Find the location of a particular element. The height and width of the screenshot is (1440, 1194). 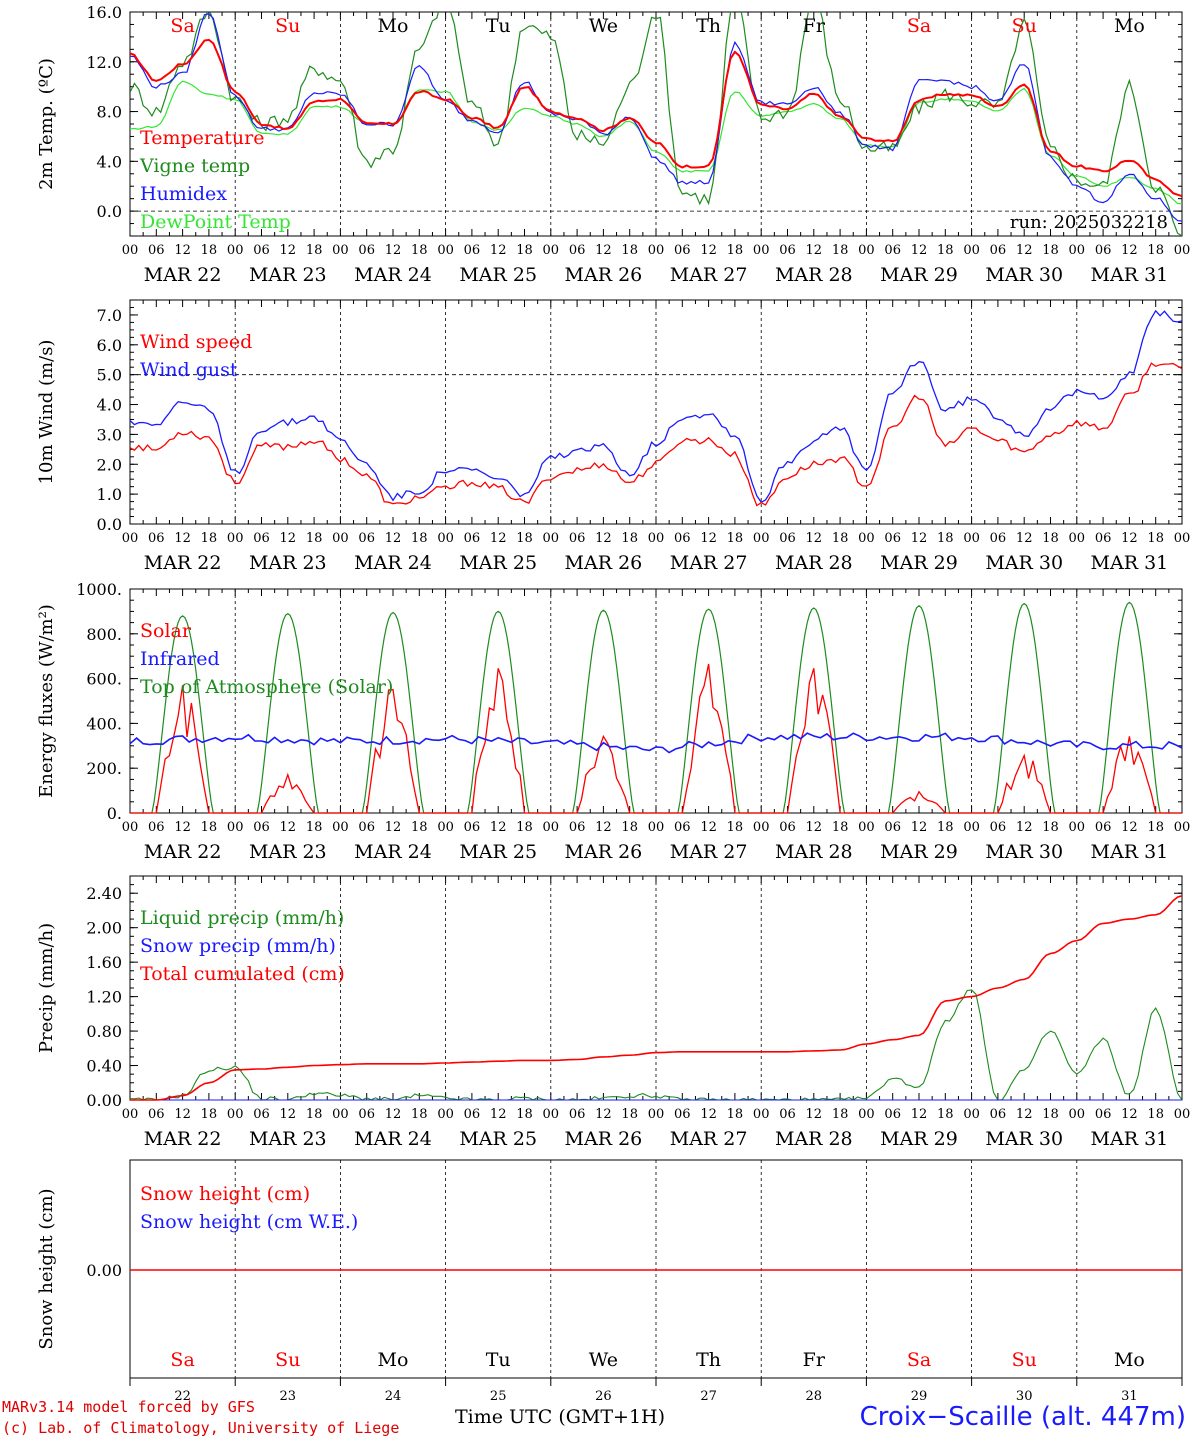

date-label: MAR 27 is located at coordinates (709, 1139).